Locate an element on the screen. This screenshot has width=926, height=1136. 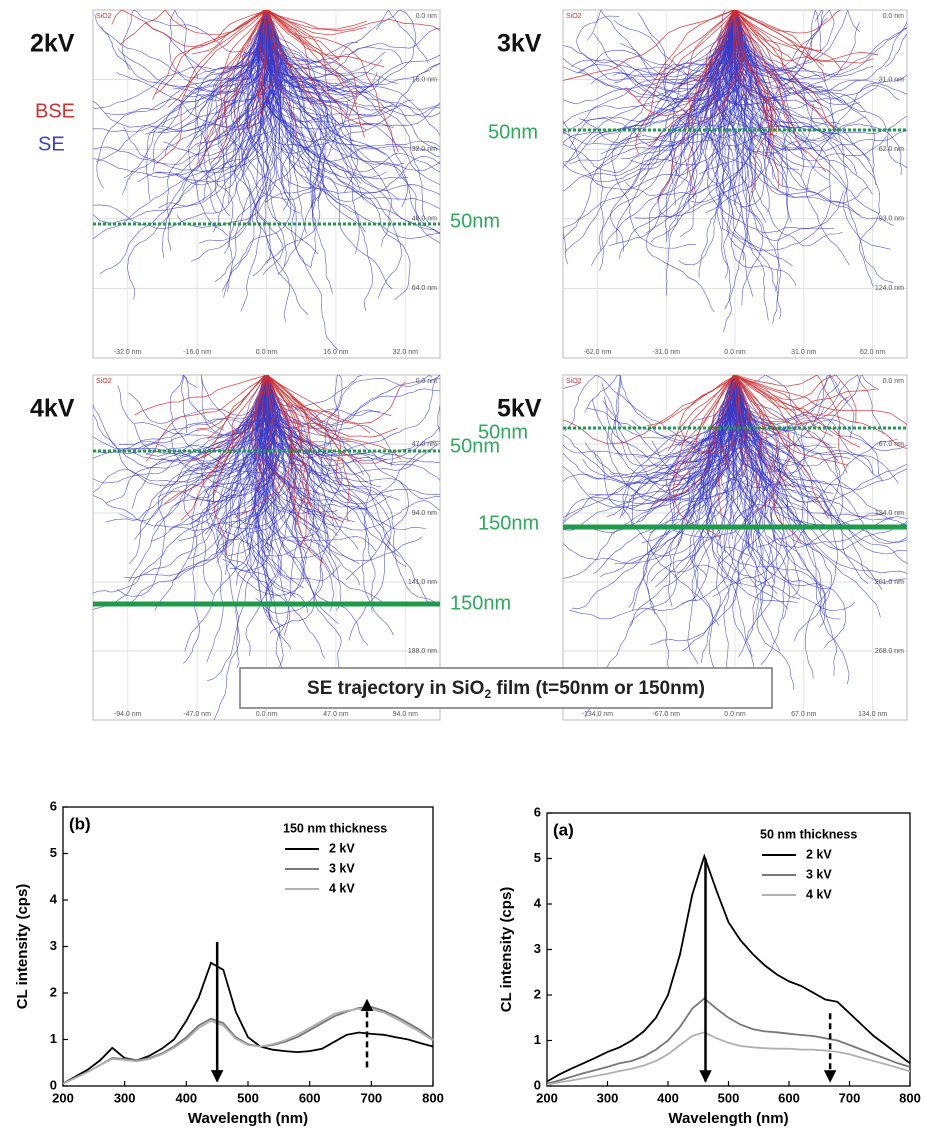
legend-label: 3 kV is located at coordinates (342, 868).